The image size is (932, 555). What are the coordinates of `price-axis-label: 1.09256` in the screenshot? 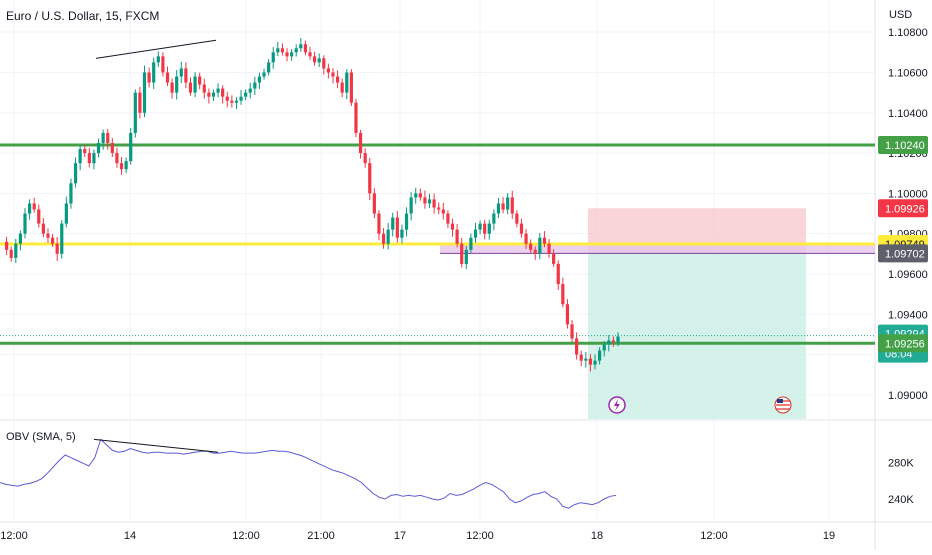 It's located at (903, 343).